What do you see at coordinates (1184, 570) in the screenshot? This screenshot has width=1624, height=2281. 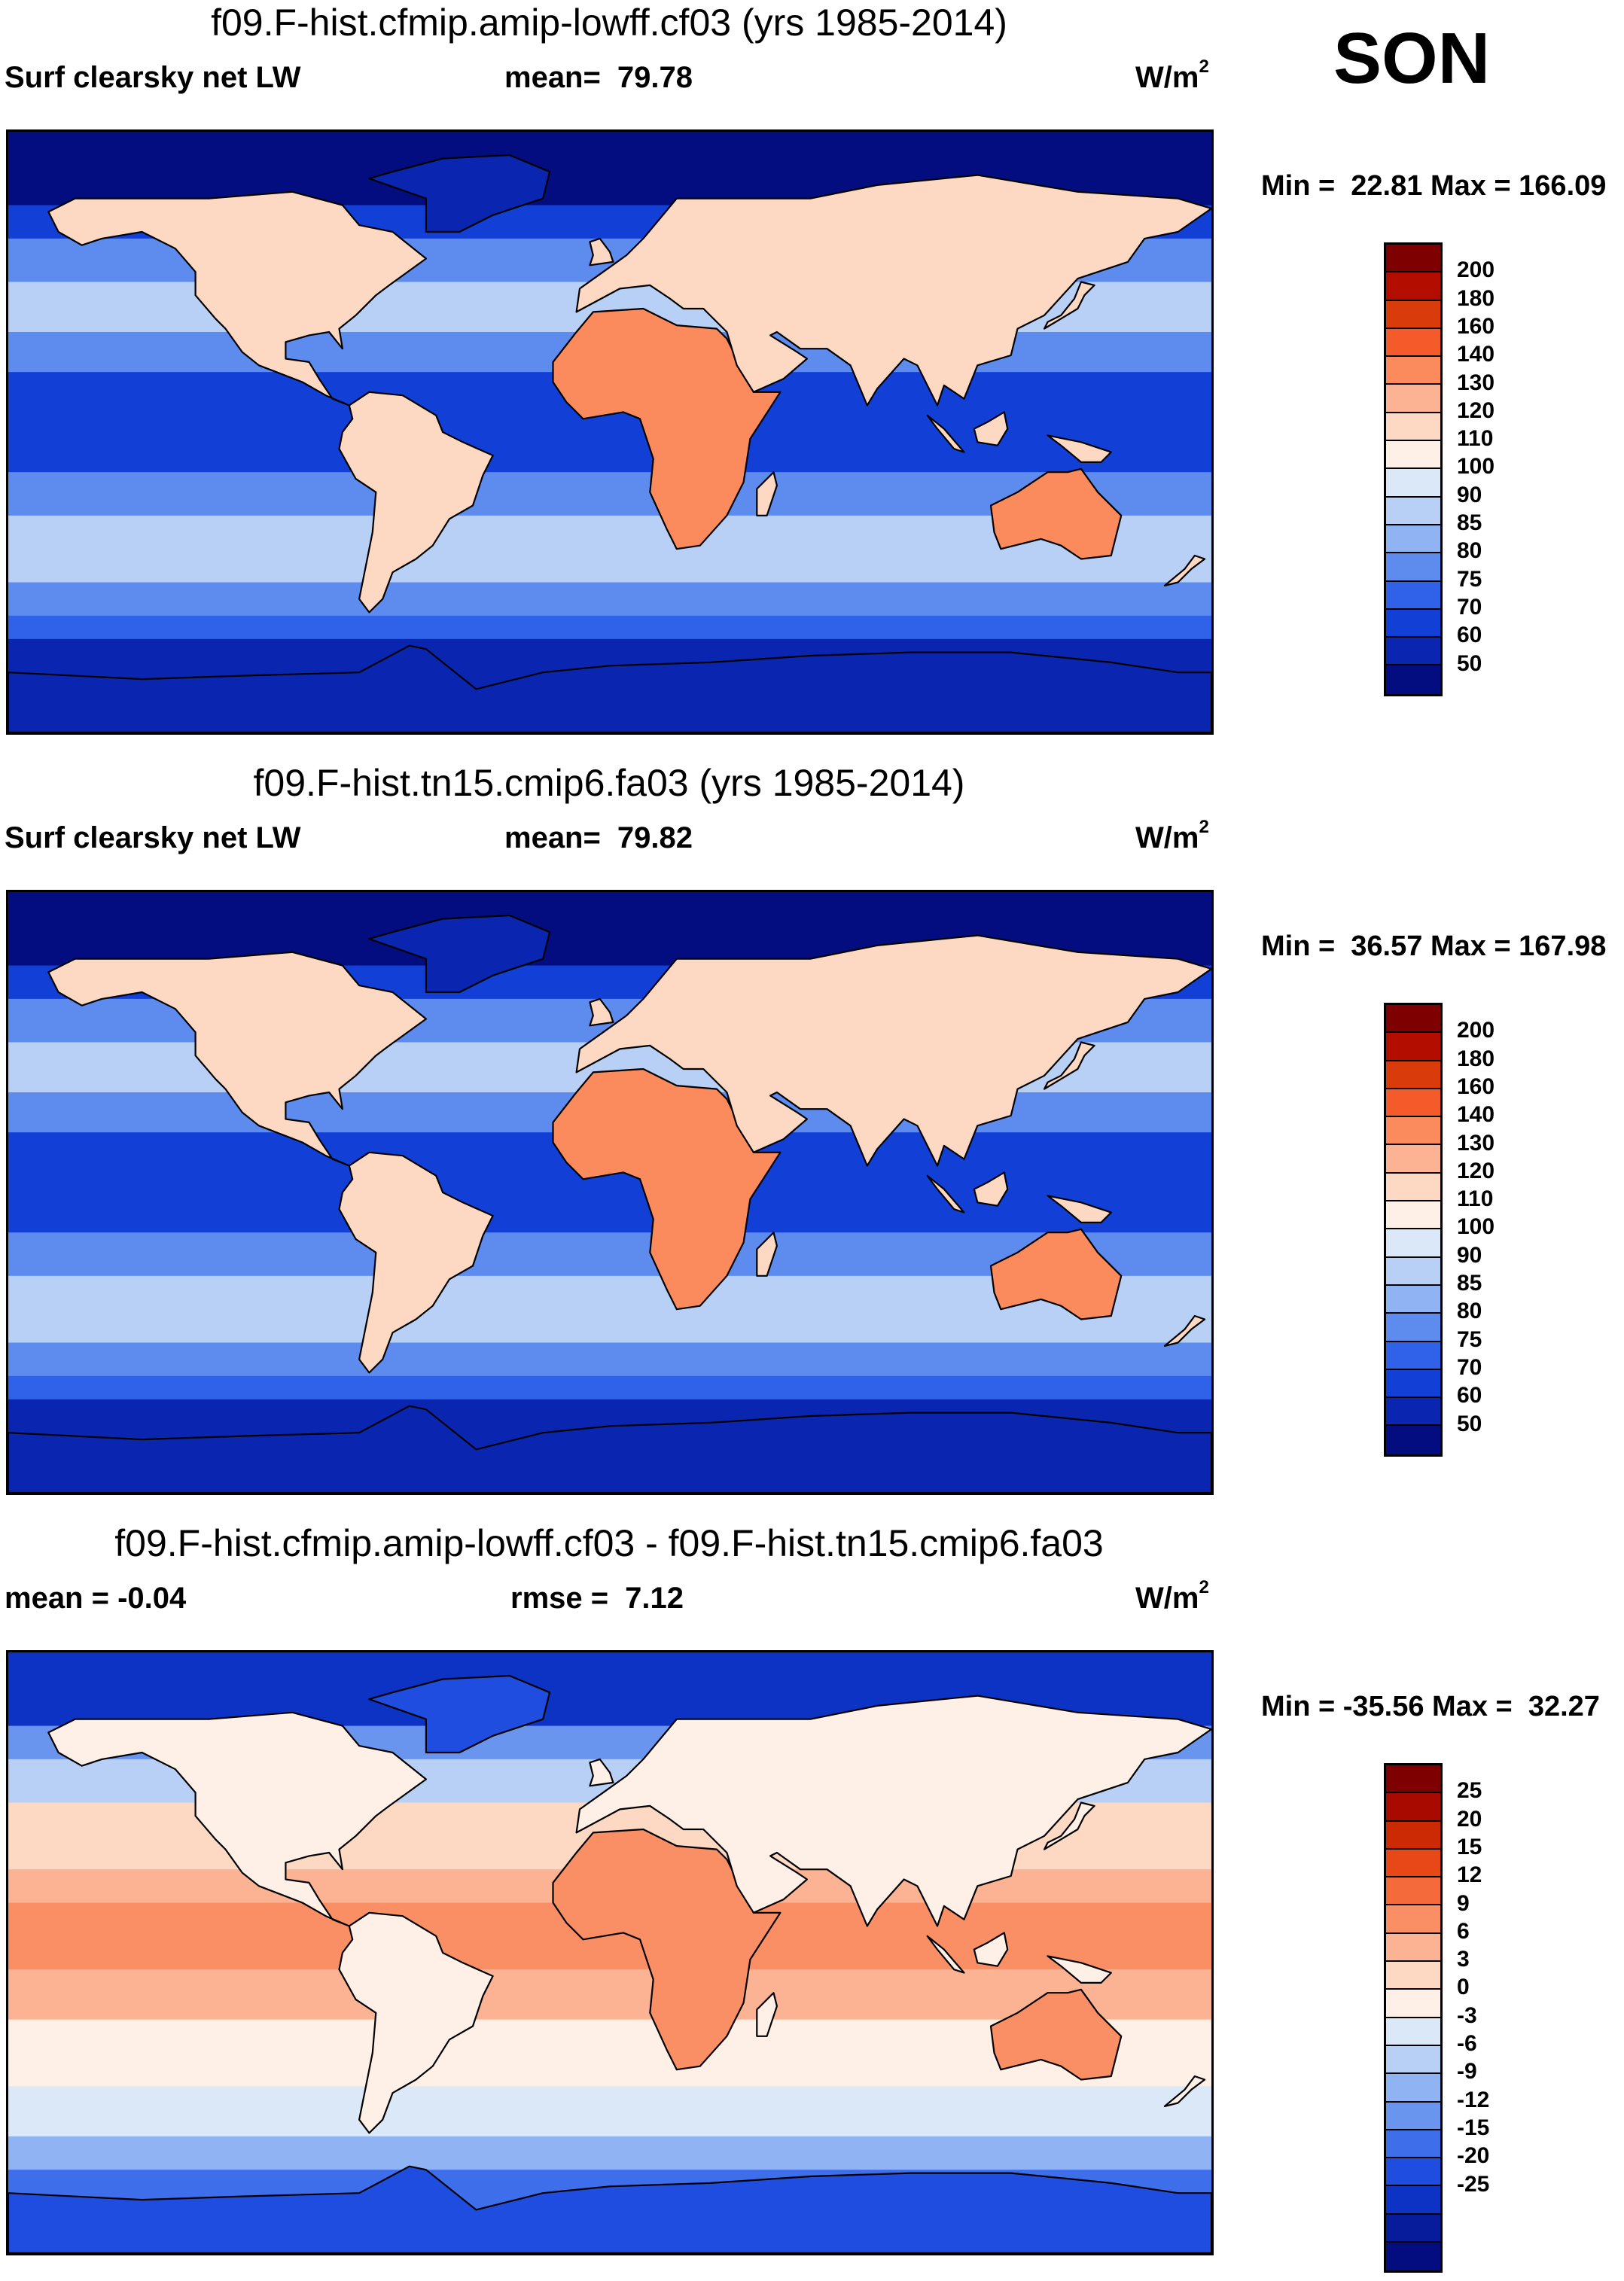 I see `continent-new-zealand` at bounding box center [1184, 570].